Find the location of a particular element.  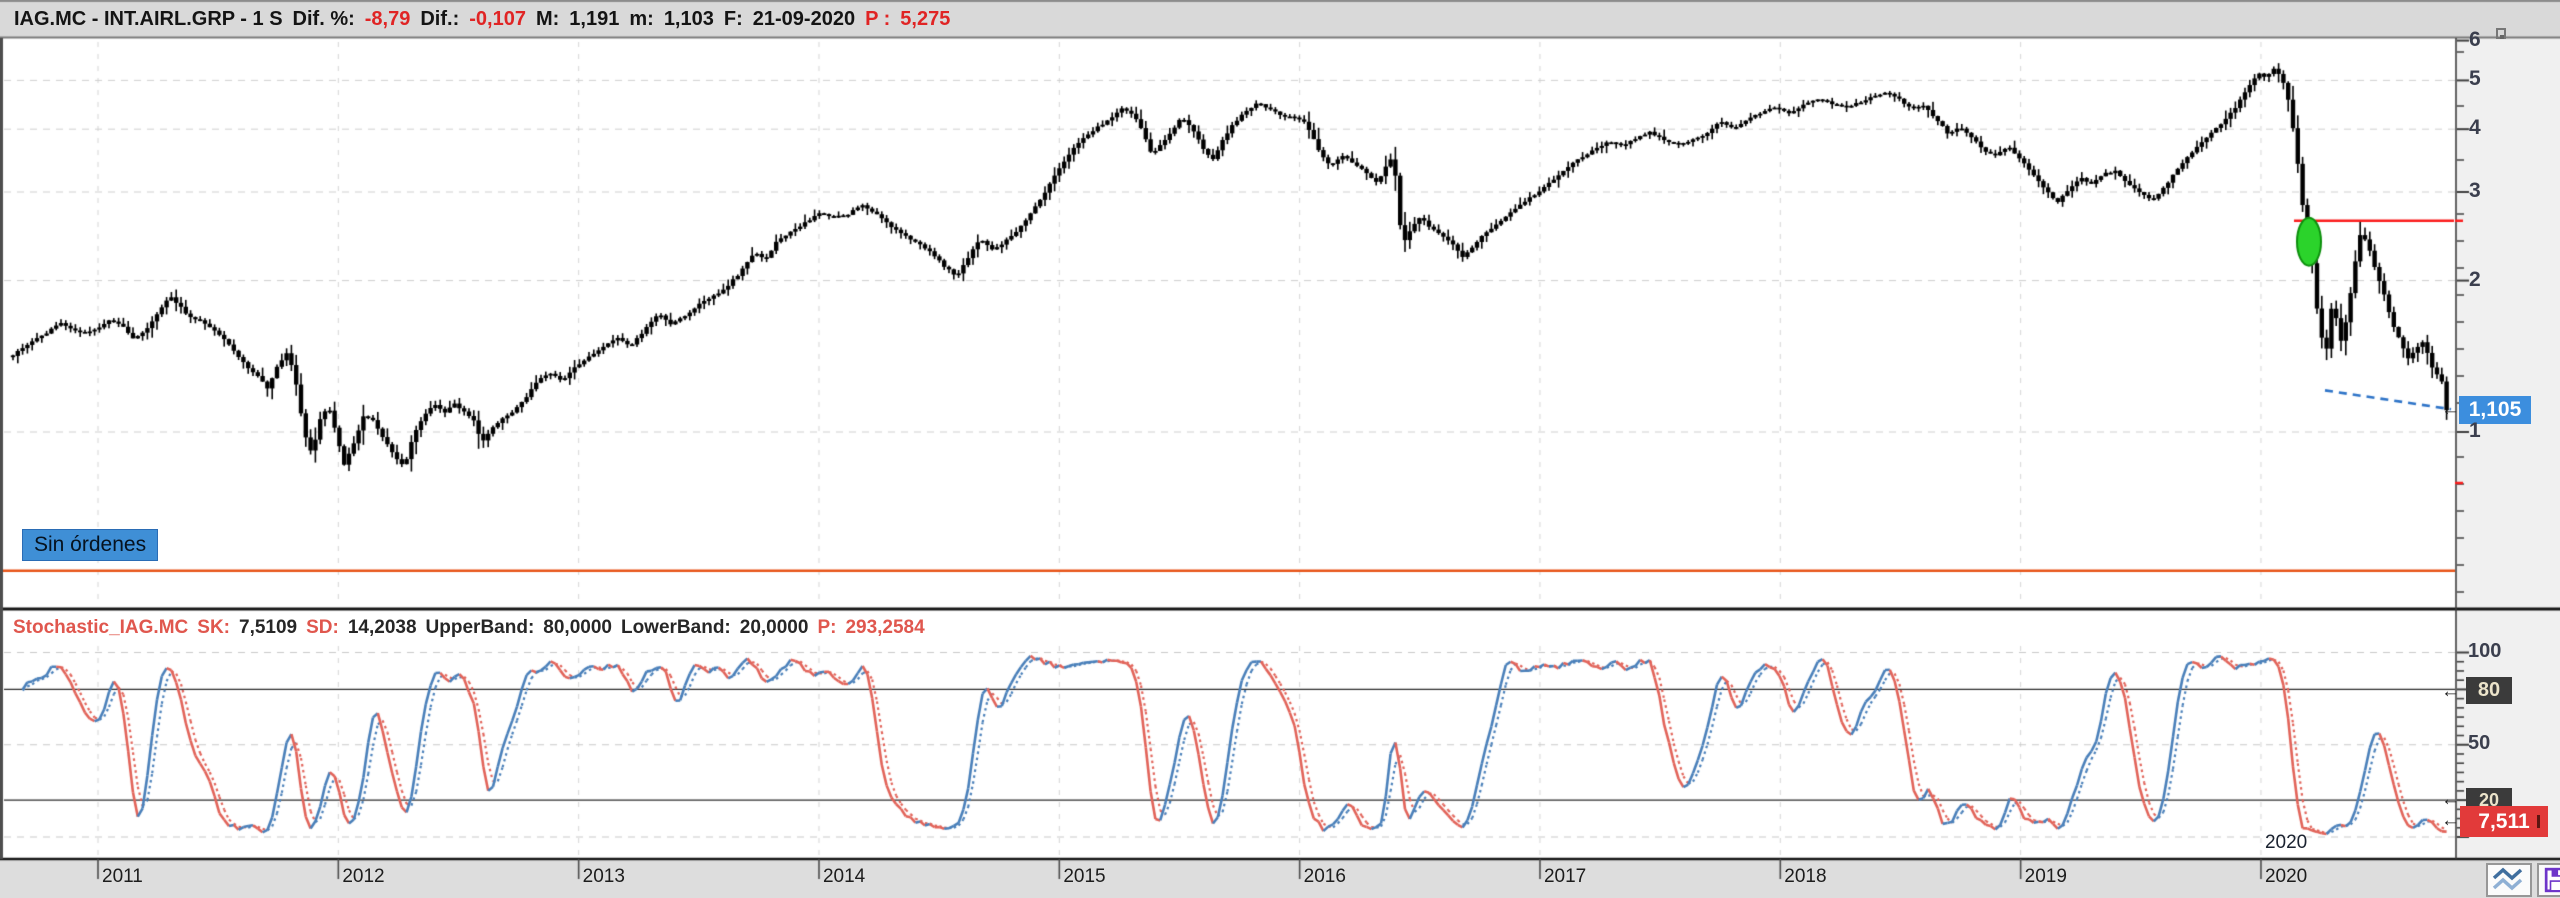

last-price-badge: 1,105 is located at coordinates (2495, 410).